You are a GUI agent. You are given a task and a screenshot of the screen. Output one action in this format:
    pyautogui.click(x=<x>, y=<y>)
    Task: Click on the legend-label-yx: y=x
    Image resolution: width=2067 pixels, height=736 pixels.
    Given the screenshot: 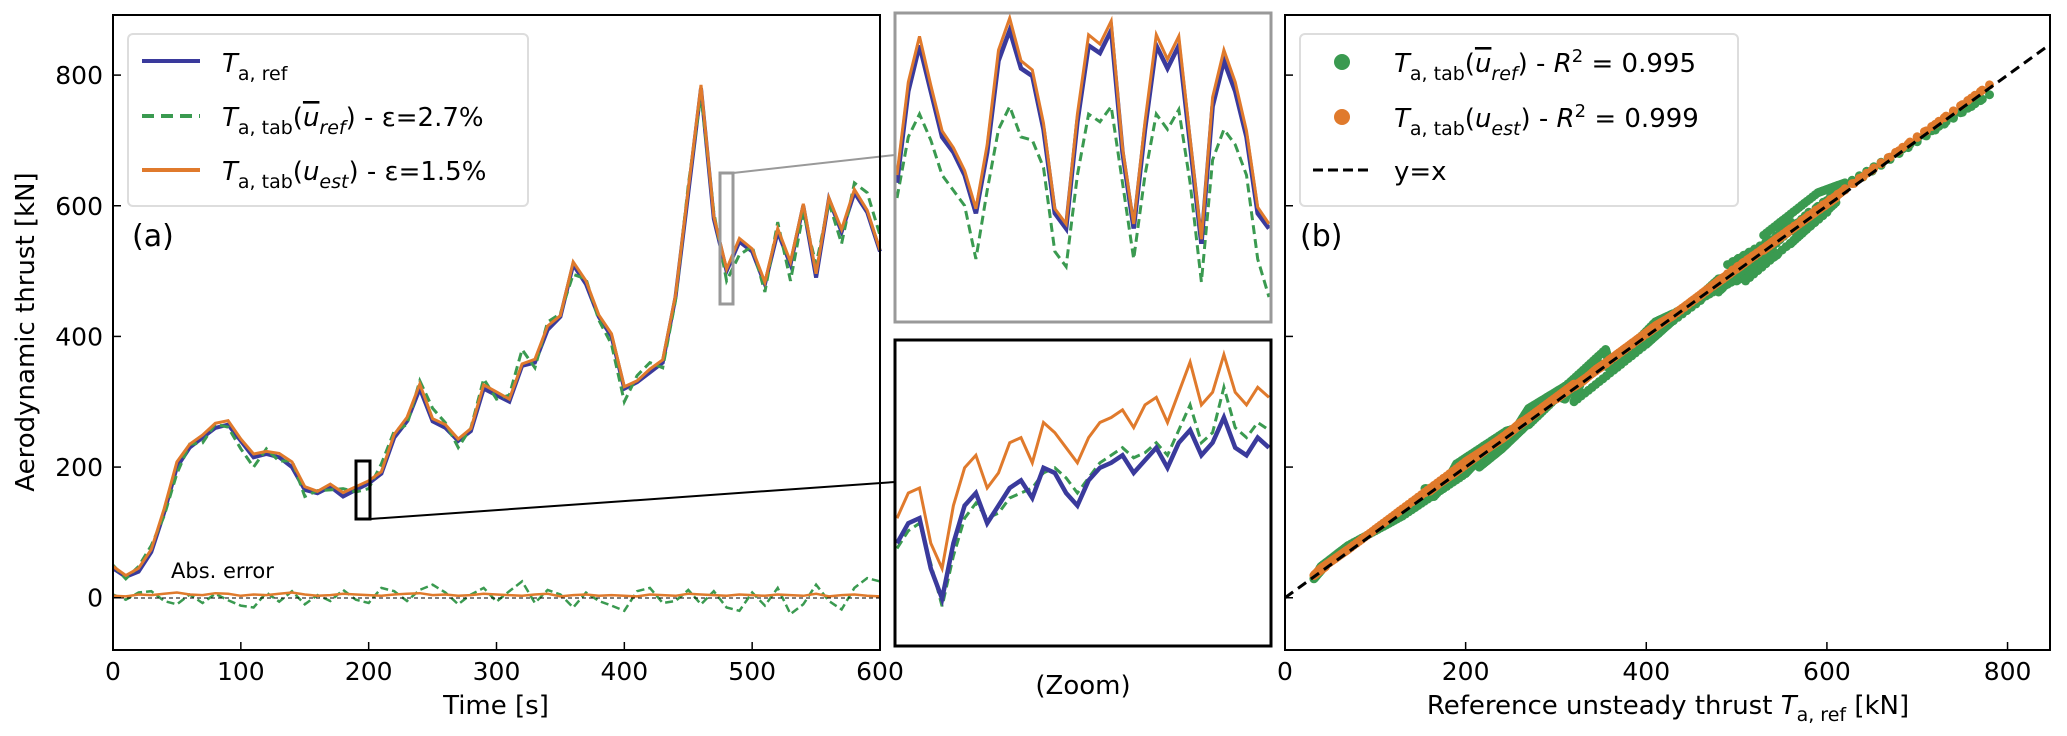 What is the action you would take?
    pyautogui.click(x=1420, y=172)
    